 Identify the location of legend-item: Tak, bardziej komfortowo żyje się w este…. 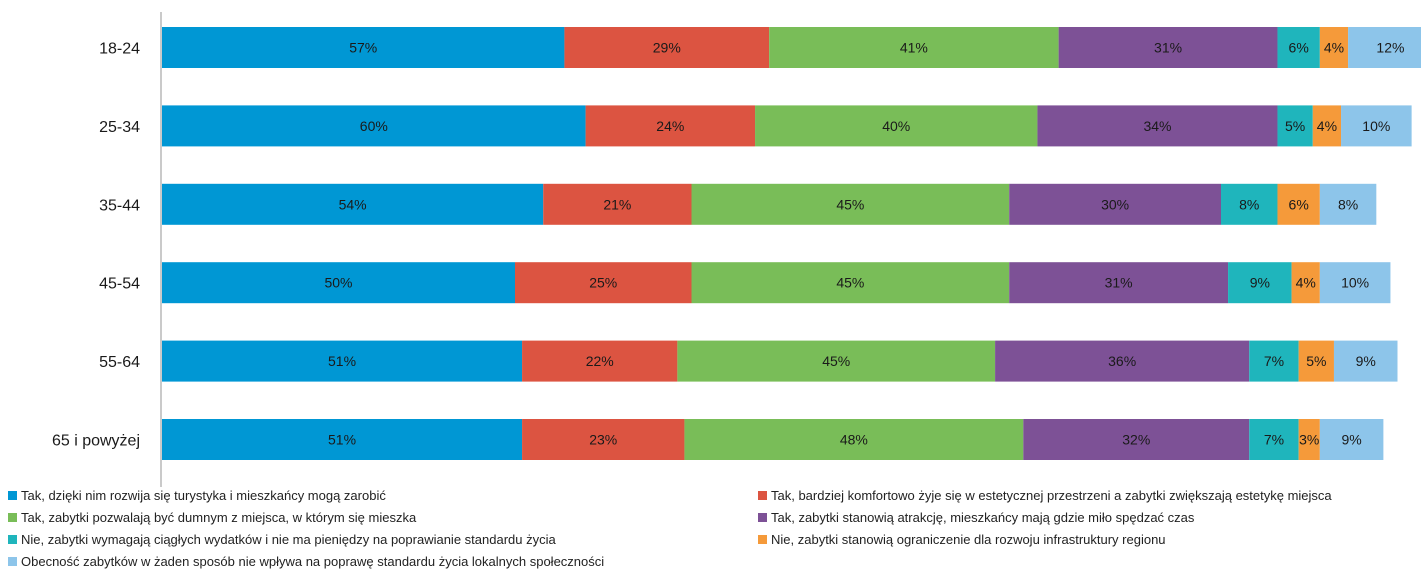
(1045, 495).